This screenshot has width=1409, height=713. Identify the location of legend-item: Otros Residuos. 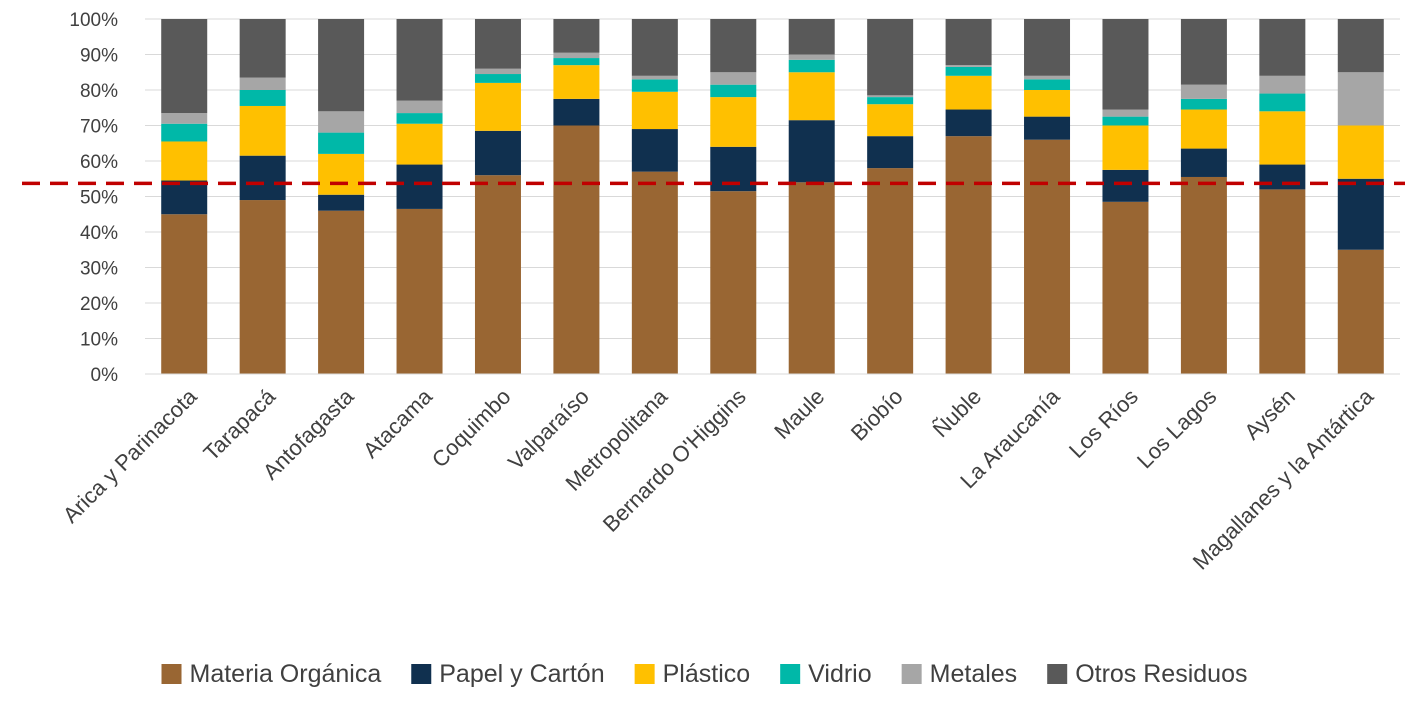
(1147, 674).